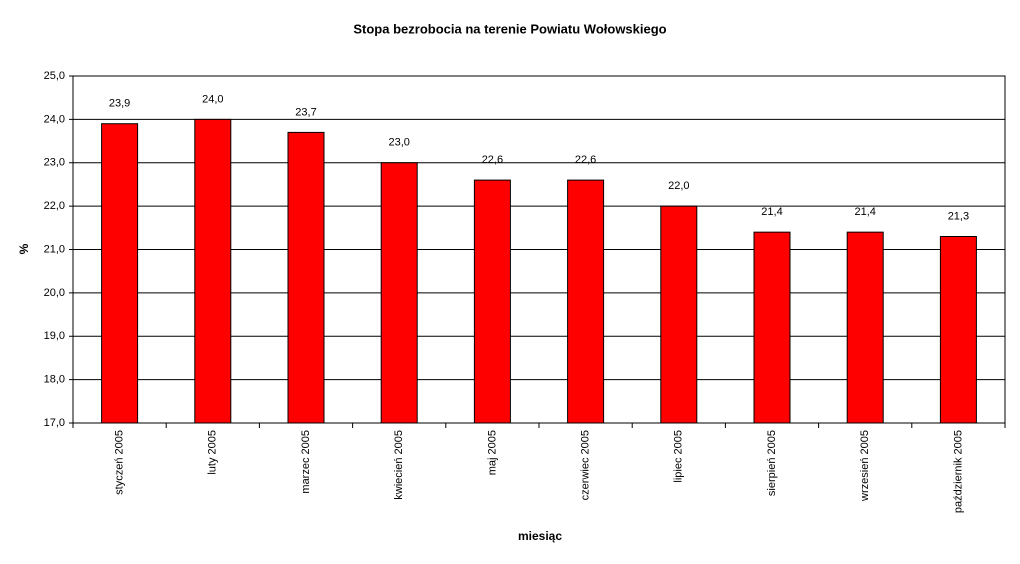 This screenshot has height=564, width=1020. What do you see at coordinates (120, 462) in the screenshot?
I see `x-tick-label: styczeń 2005` at bounding box center [120, 462].